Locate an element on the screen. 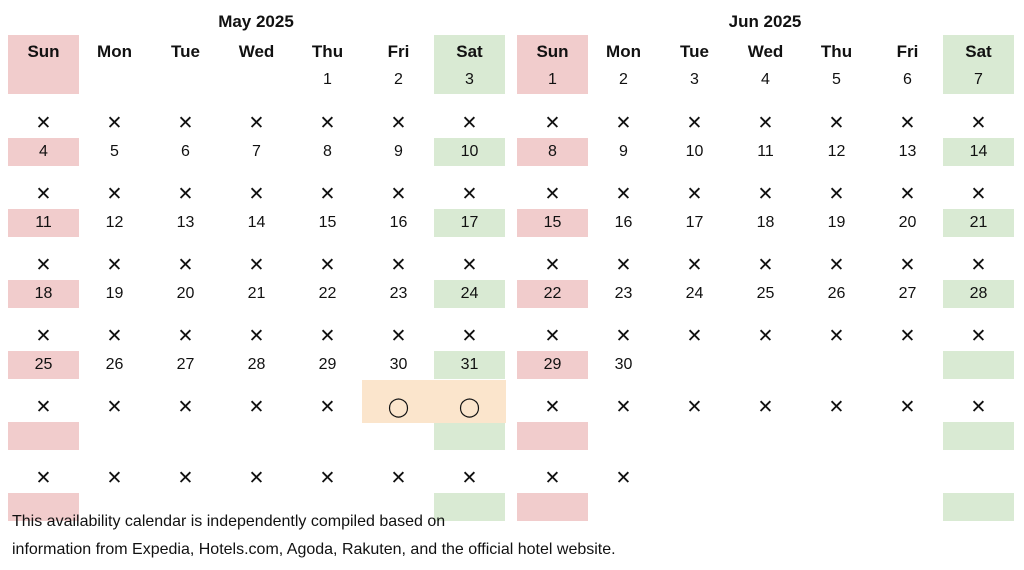 This screenshot has height=570, width=1024. date-cell: 27 is located at coordinates (907, 293).